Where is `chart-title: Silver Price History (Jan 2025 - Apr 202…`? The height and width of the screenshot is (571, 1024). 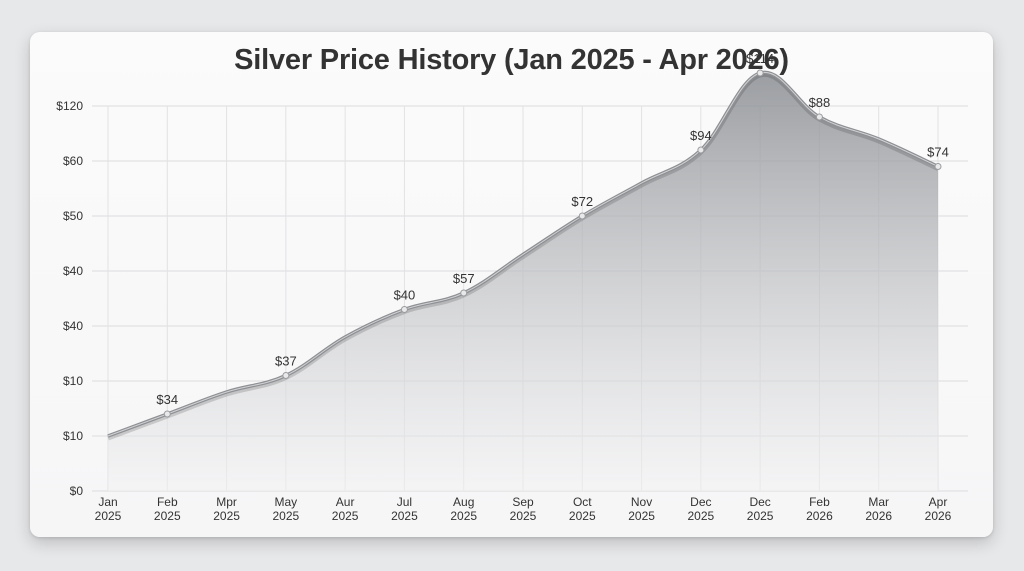
chart-title: Silver Price History (Jan 2025 - Apr 202… is located at coordinates (511, 60).